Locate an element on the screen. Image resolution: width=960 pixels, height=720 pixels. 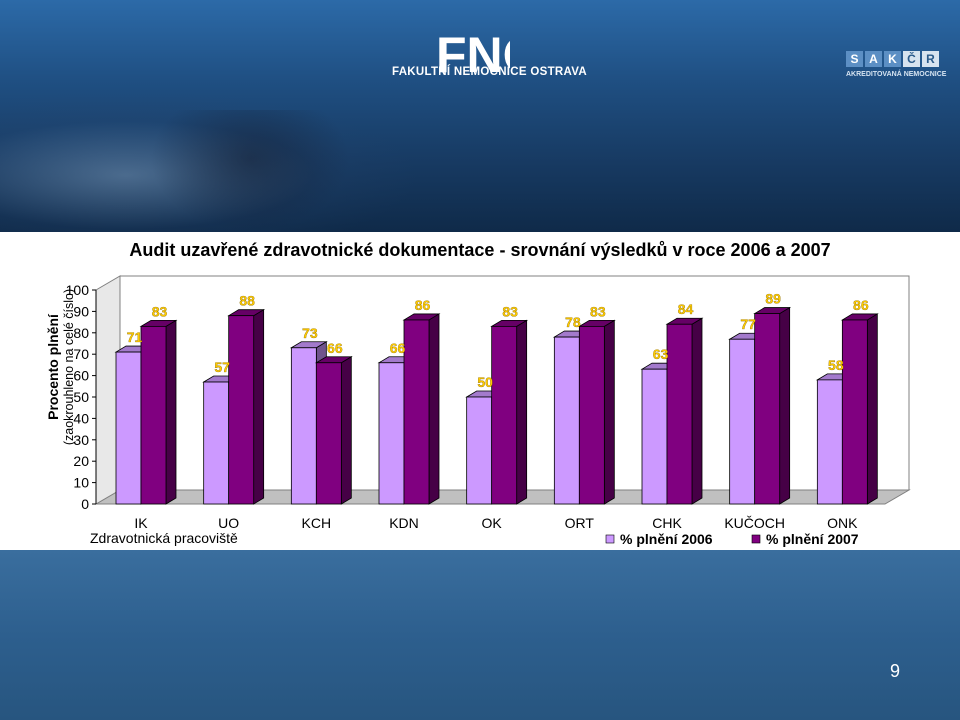
svg-text: FNO is located at coordinates (473, 53).